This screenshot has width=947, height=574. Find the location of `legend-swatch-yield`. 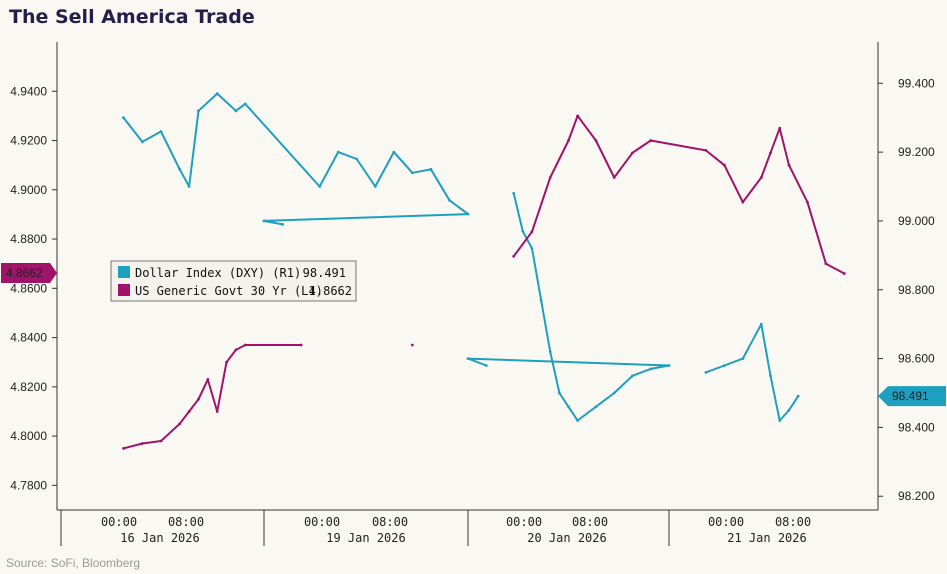

legend-swatch-yield is located at coordinates (124, 290).